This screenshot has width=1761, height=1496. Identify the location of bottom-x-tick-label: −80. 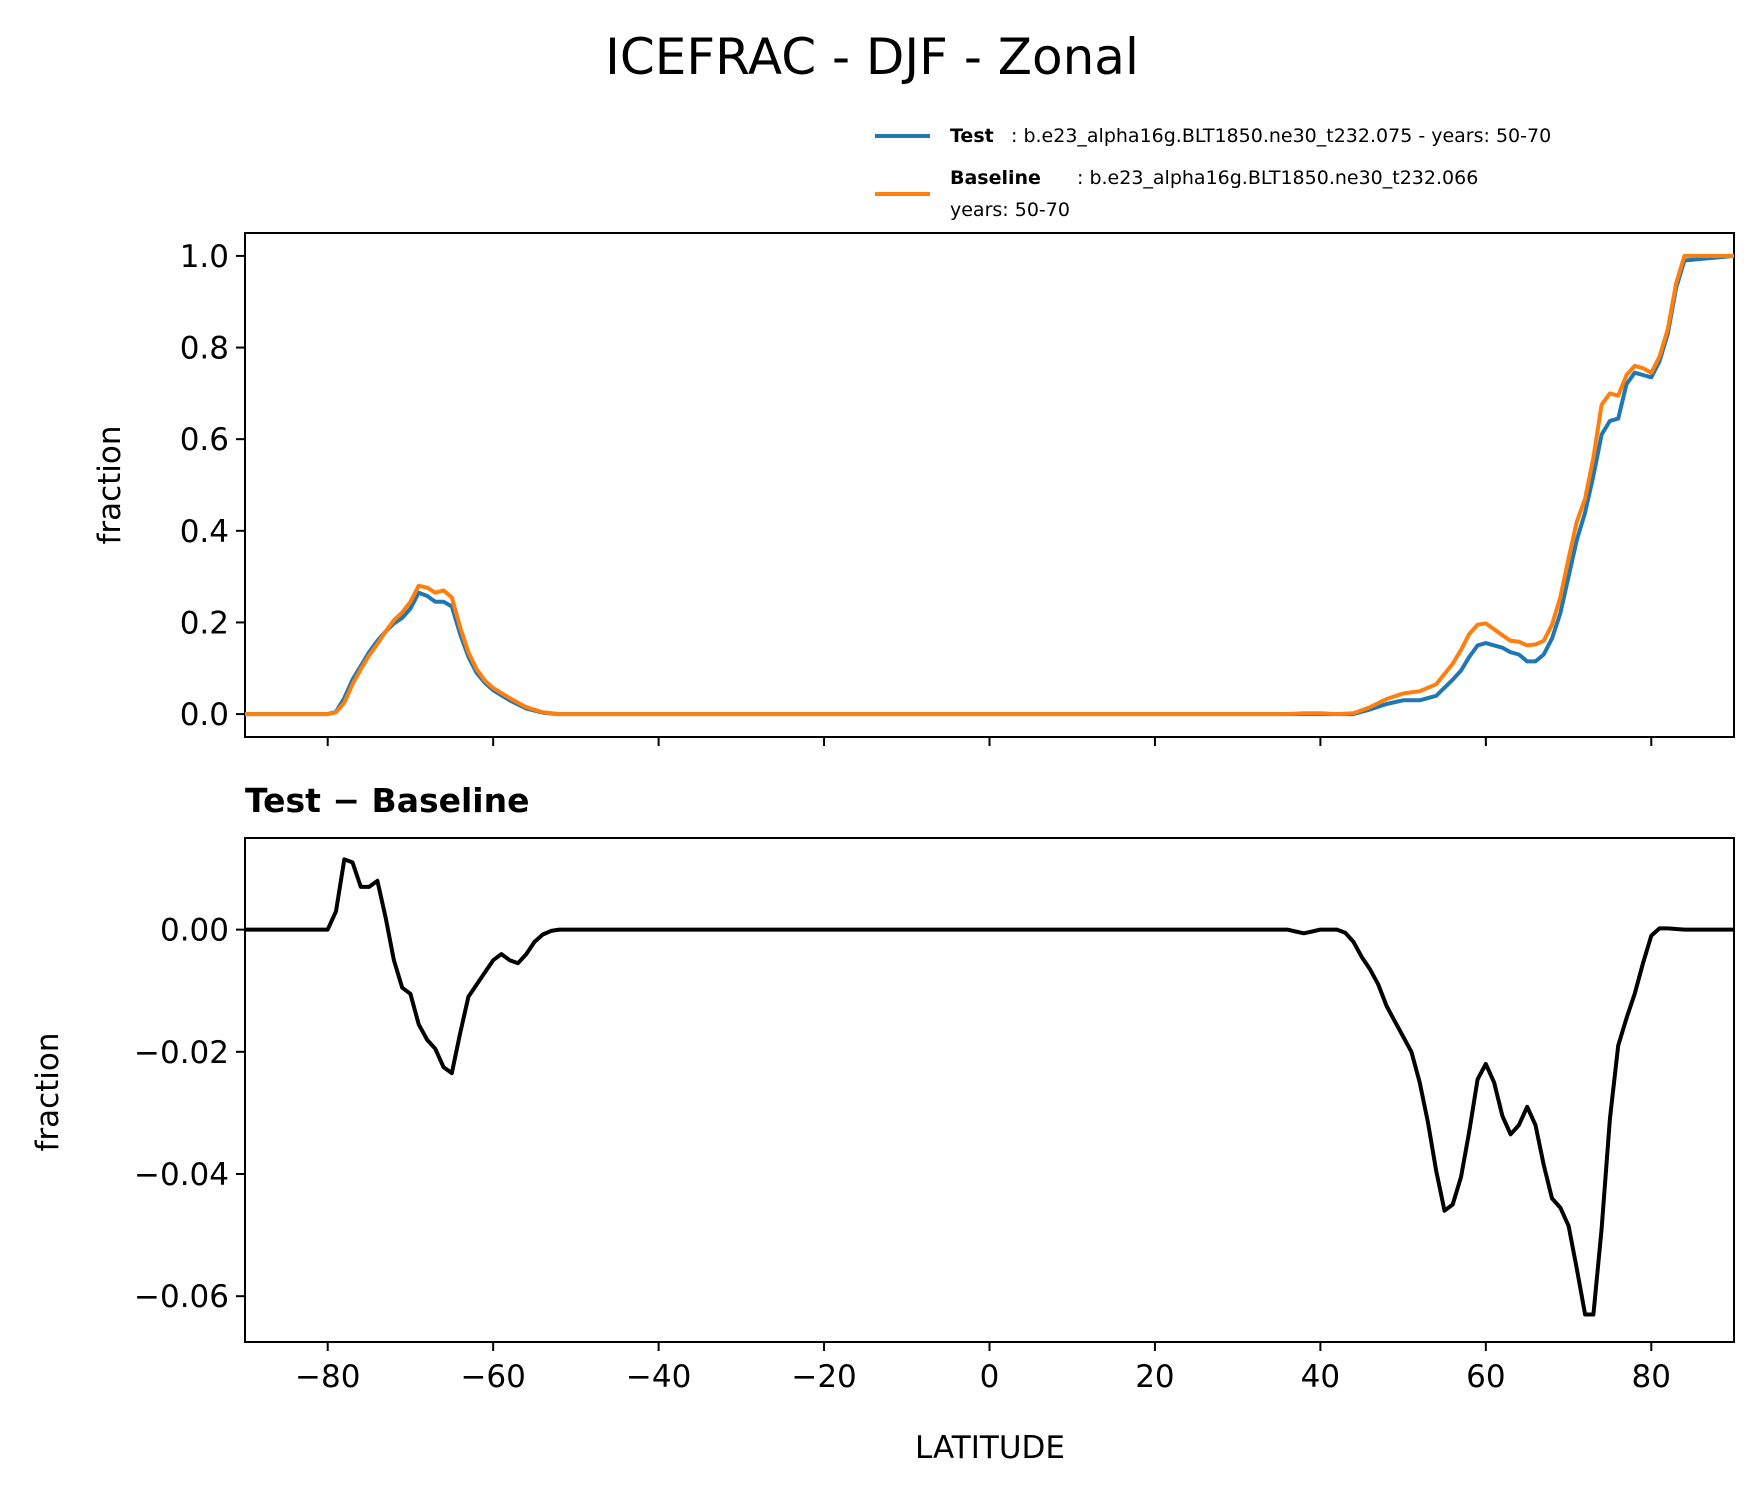
(327, 1377).